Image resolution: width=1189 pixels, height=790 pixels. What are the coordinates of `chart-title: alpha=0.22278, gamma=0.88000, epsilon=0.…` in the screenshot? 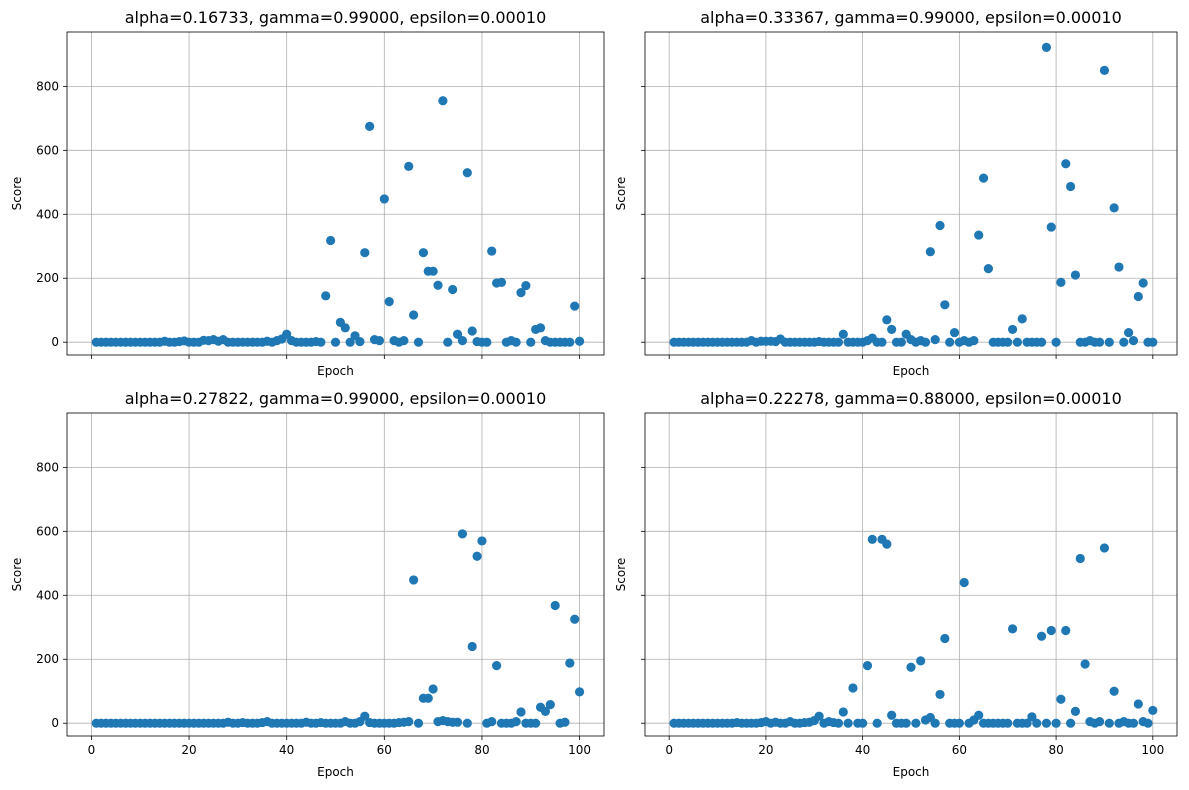 It's located at (911, 398).